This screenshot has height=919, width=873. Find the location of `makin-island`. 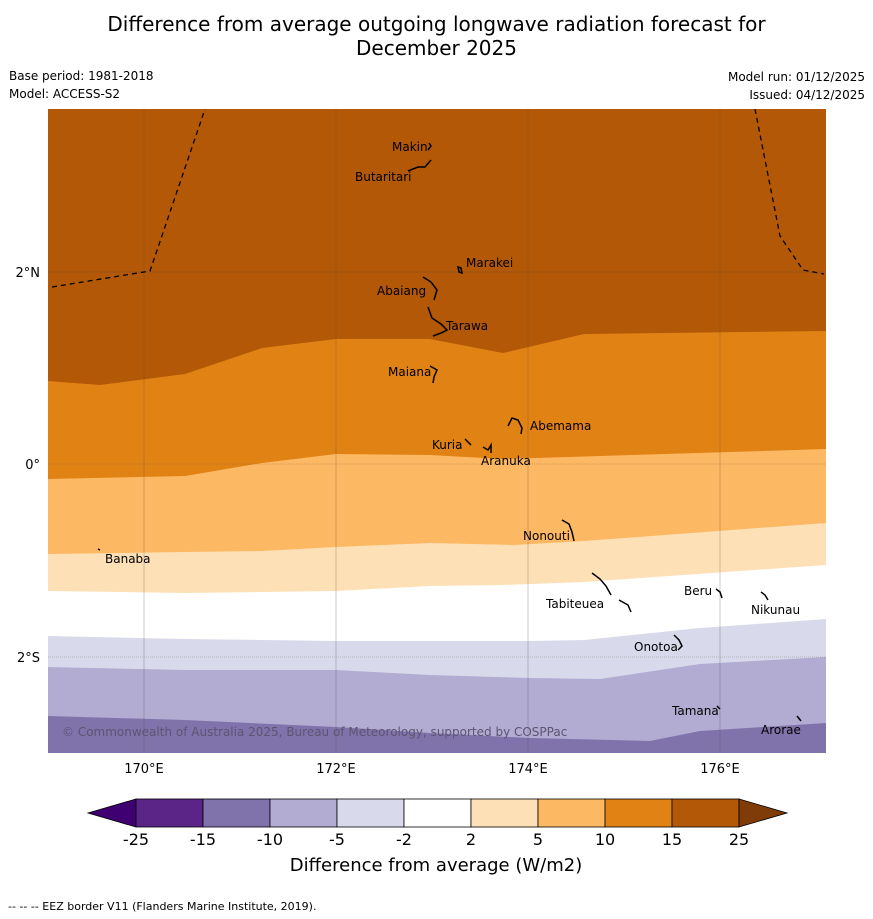

makin-island is located at coordinates (429, 146).